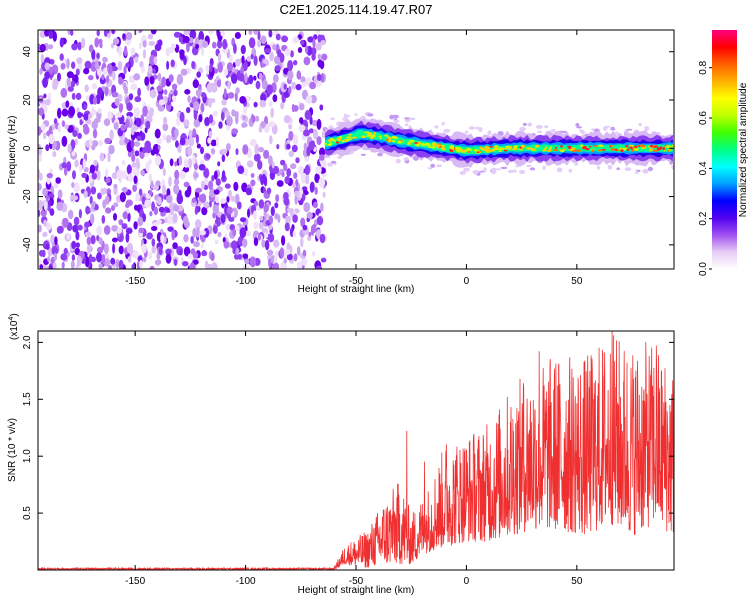 This screenshot has width=750, height=600. What do you see at coordinates (27, 456) in the screenshot?
I see `y-tick-label: 1.0` at bounding box center [27, 456].